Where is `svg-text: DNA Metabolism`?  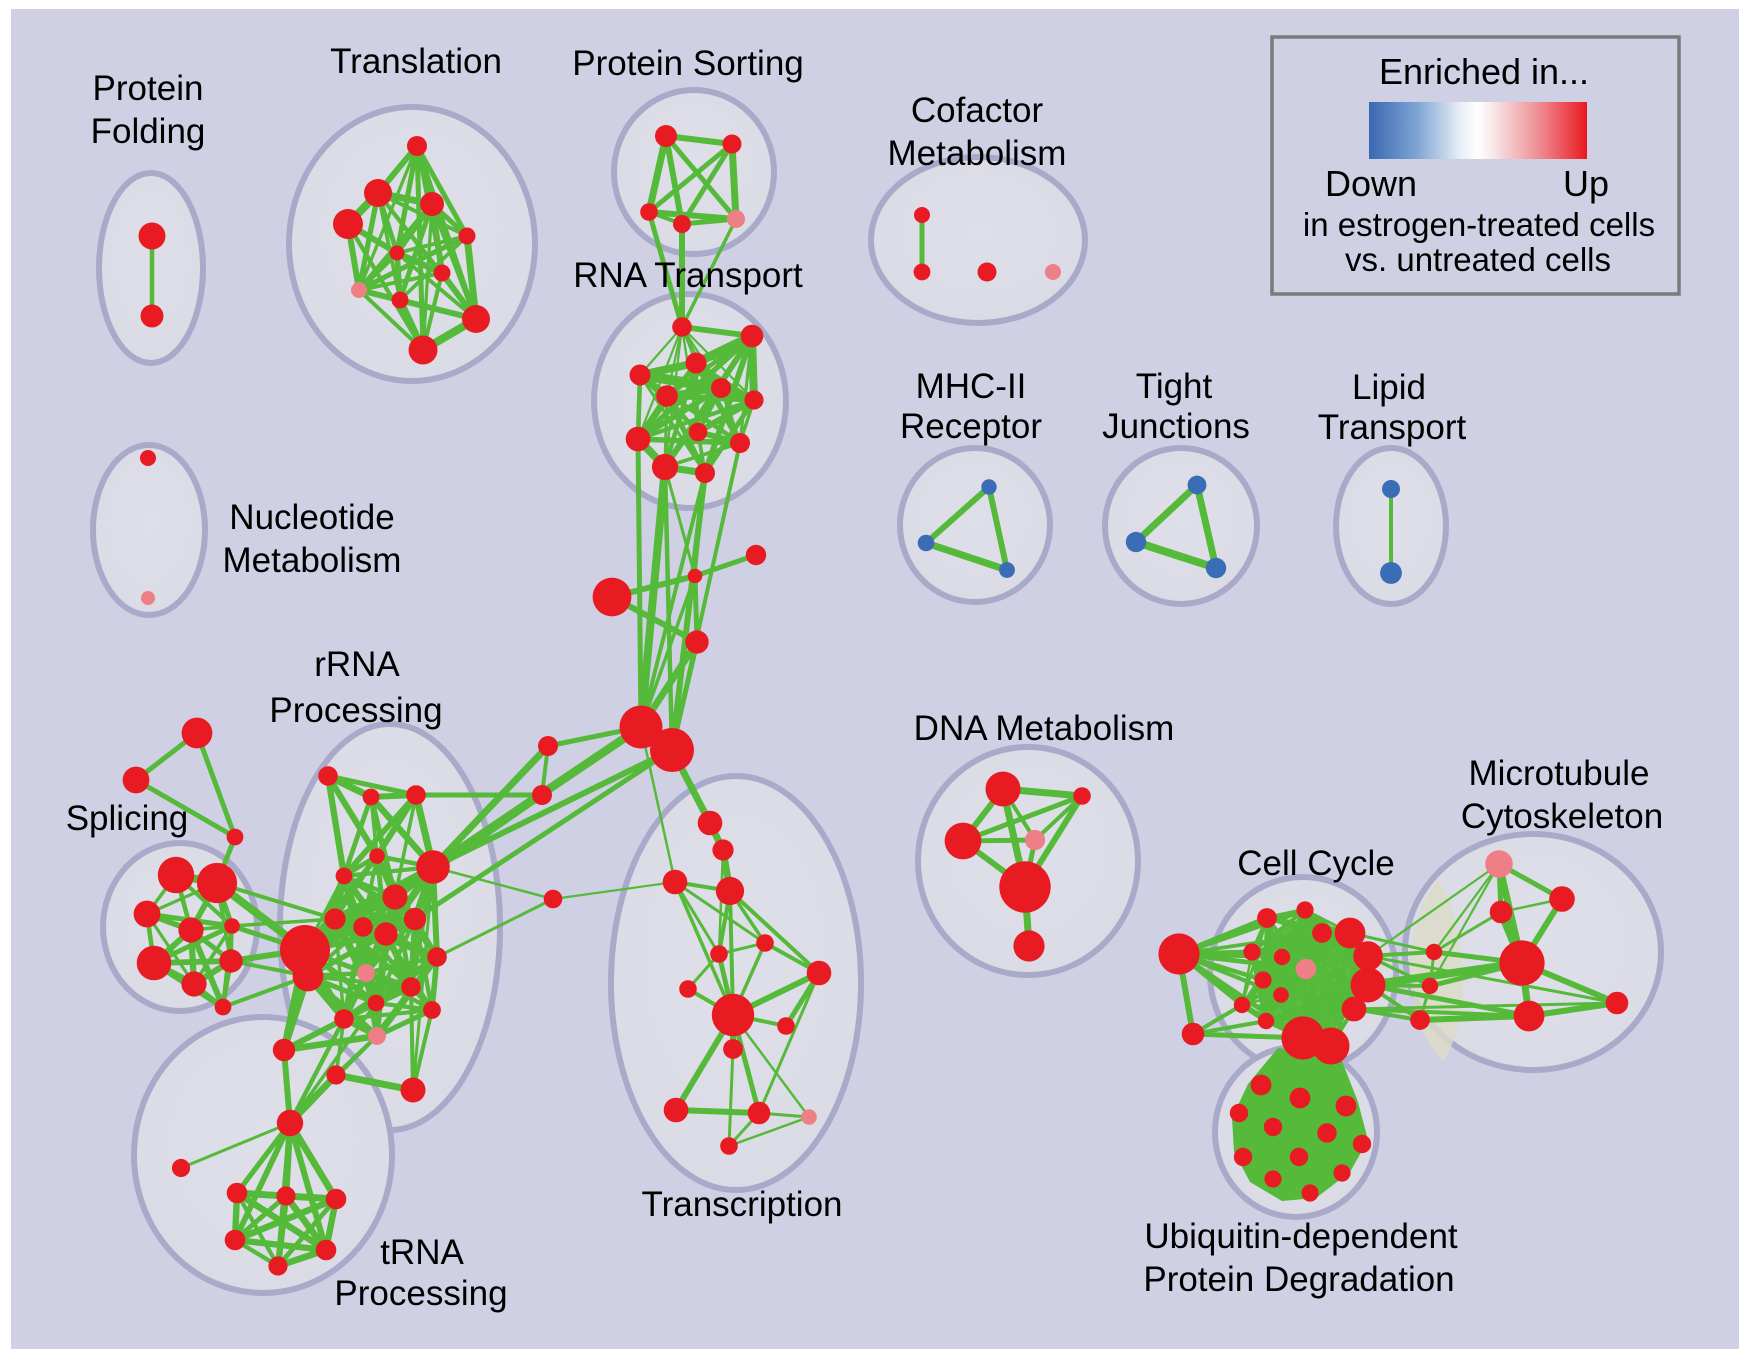 svg-text: DNA Metabolism is located at coordinates (1044, 728).